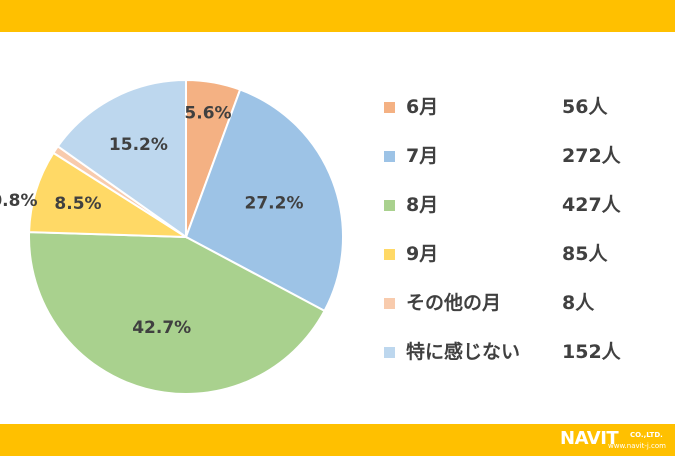 The width and height of the screenshot is (675, 456). What do you see at coordinates (589, 438) in the screenshot?
I see `logo-text: NAVIT` at bounding box center [589, 438].